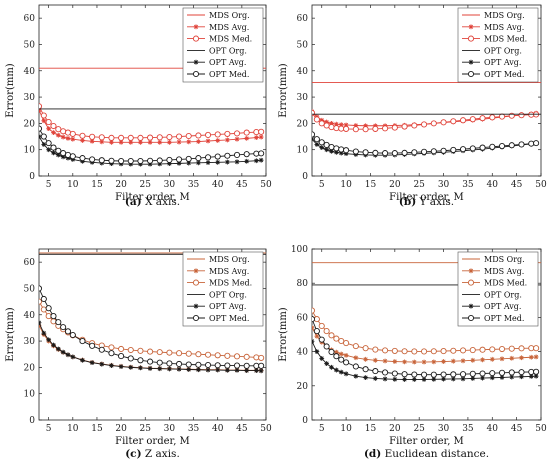  What do you see at coordinates (424, 147) in the screenshot?
I see `series-line-opt-avg` at bounding box center [424, 147].